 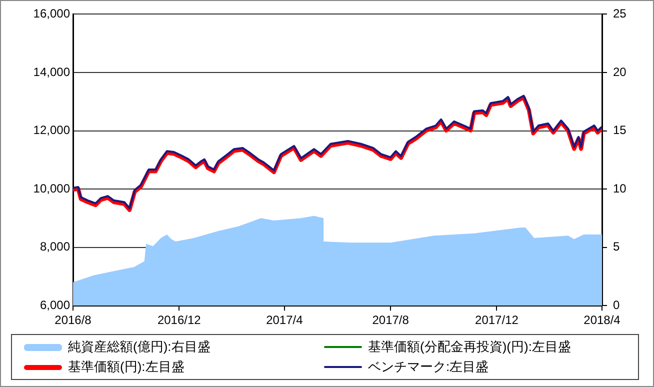 What do you see at coordinates (616, 247) in the screenshot?
I see `y2-tick-label: 5` at bounding box center [616, 247].